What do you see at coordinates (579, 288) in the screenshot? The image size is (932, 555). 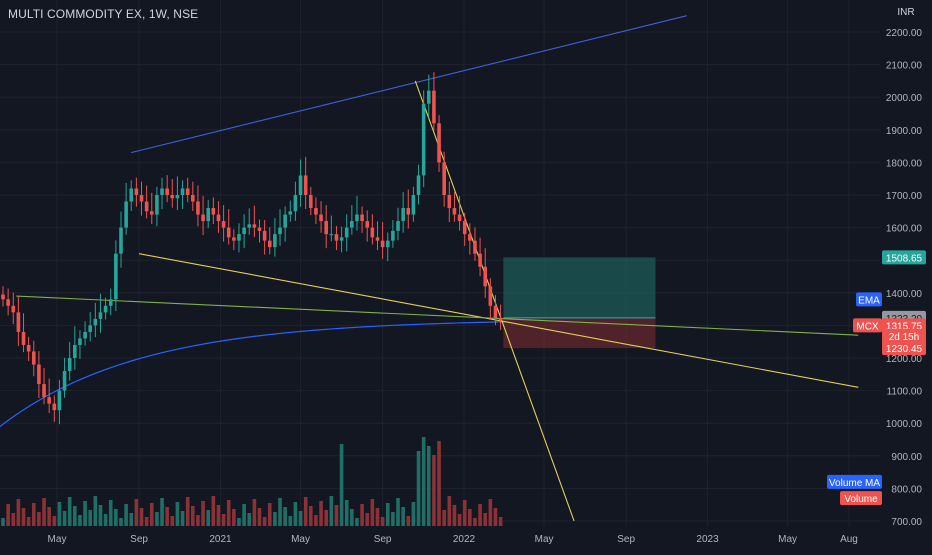 I see `target-zone` at bounding box center [579, 288].